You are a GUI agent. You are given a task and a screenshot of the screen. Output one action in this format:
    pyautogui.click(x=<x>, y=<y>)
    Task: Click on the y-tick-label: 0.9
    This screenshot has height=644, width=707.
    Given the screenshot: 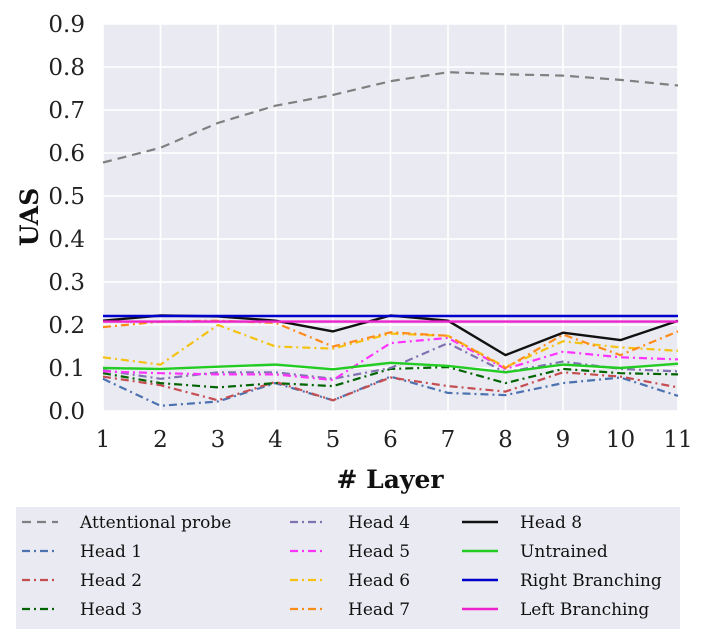 What is the action you would take?
    pyautogui.click(x=66, y=25)
    